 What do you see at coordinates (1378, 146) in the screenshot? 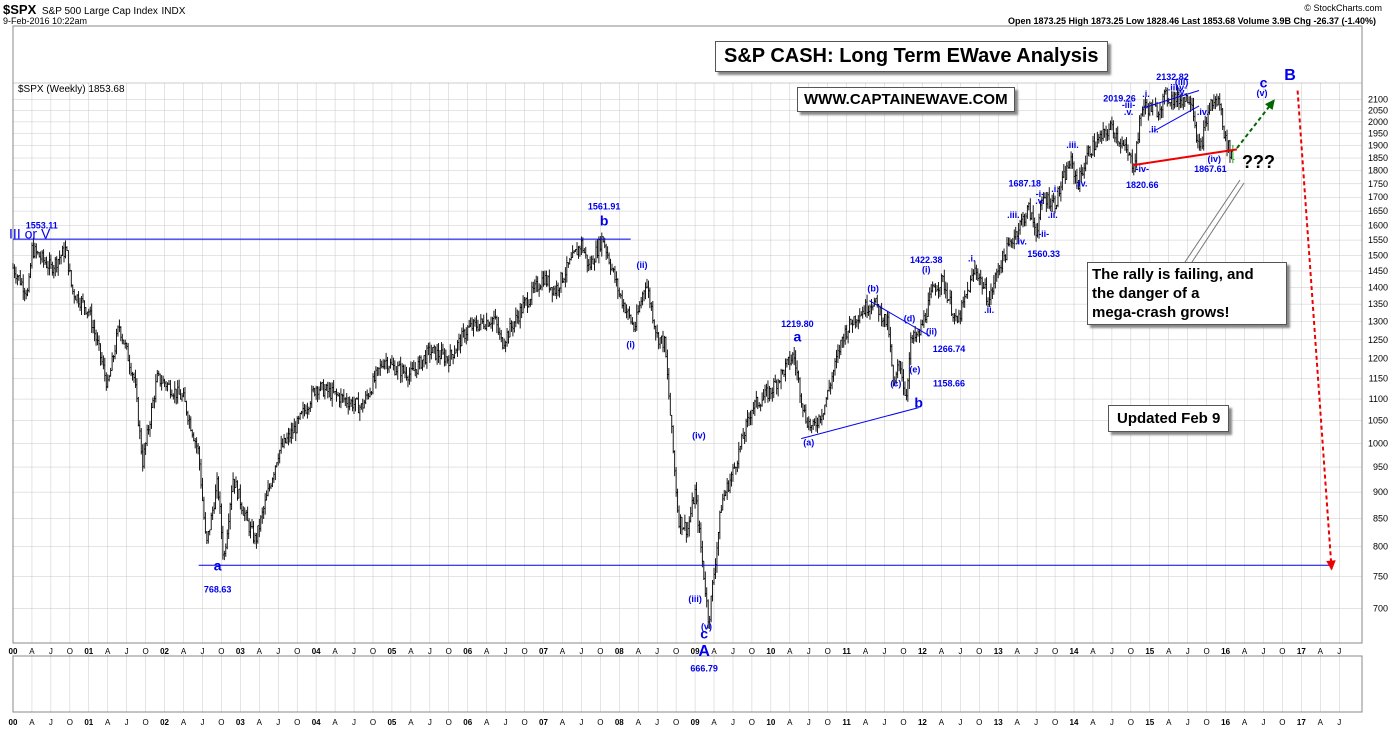
I see `y-tick-label: 1900` at bounding box center [1378, 146].